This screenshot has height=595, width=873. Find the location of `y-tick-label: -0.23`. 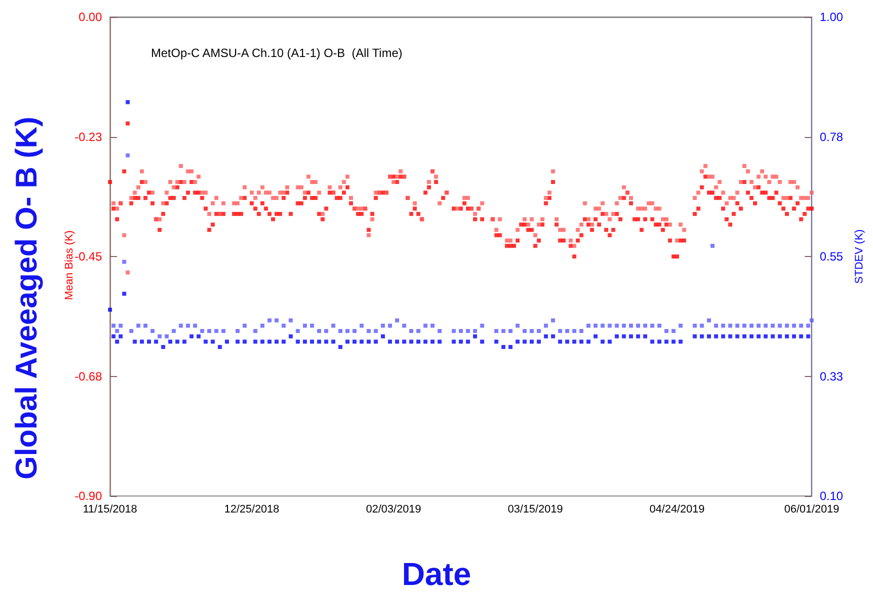

y-tick-label: -0.23 is located at coordinates (88, 137).